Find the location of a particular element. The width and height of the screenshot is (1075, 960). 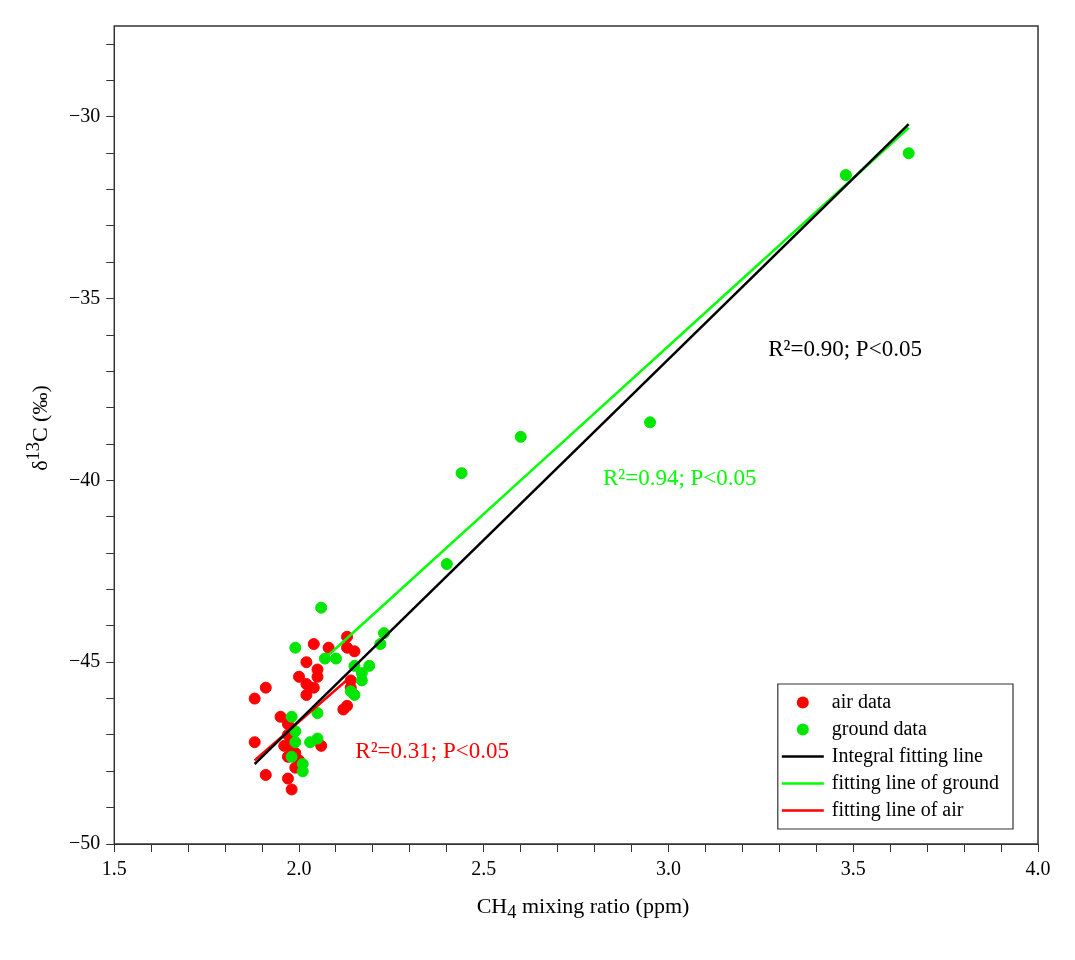

y-tick-label: −35 is located at coordinates (85, 296).